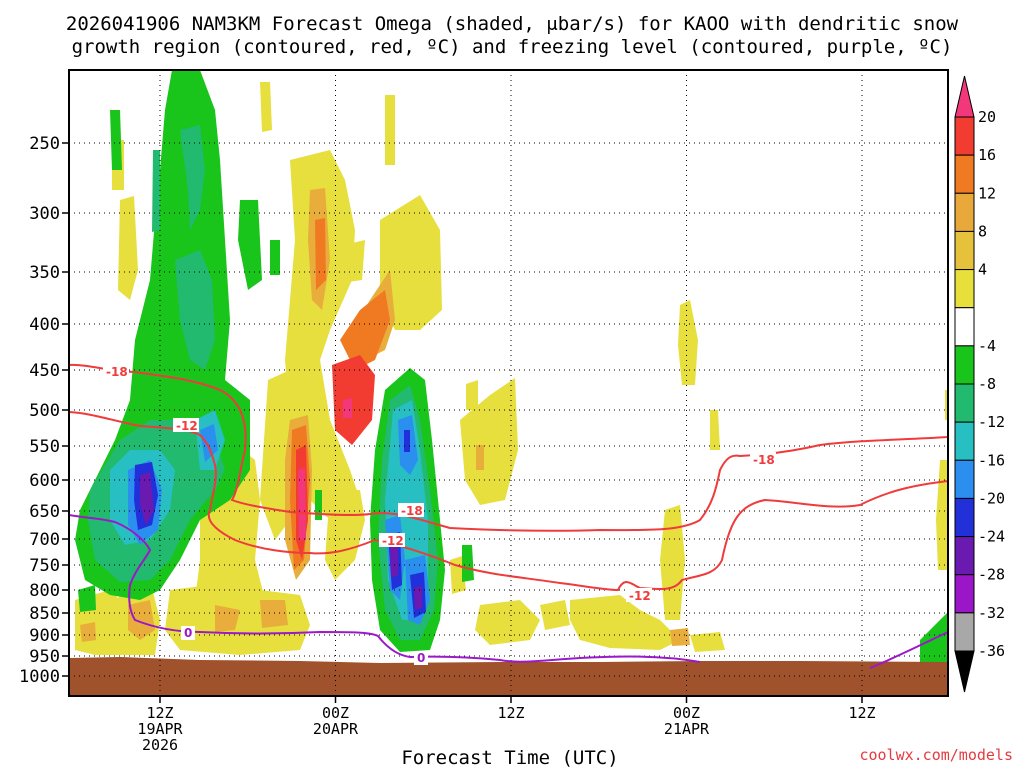 This screenshot has height=768, width=1024. What do you see at coordinates (44, 566) in the screenshot?
I see `y-tick-label: 750` at bounding box center [44, 566].